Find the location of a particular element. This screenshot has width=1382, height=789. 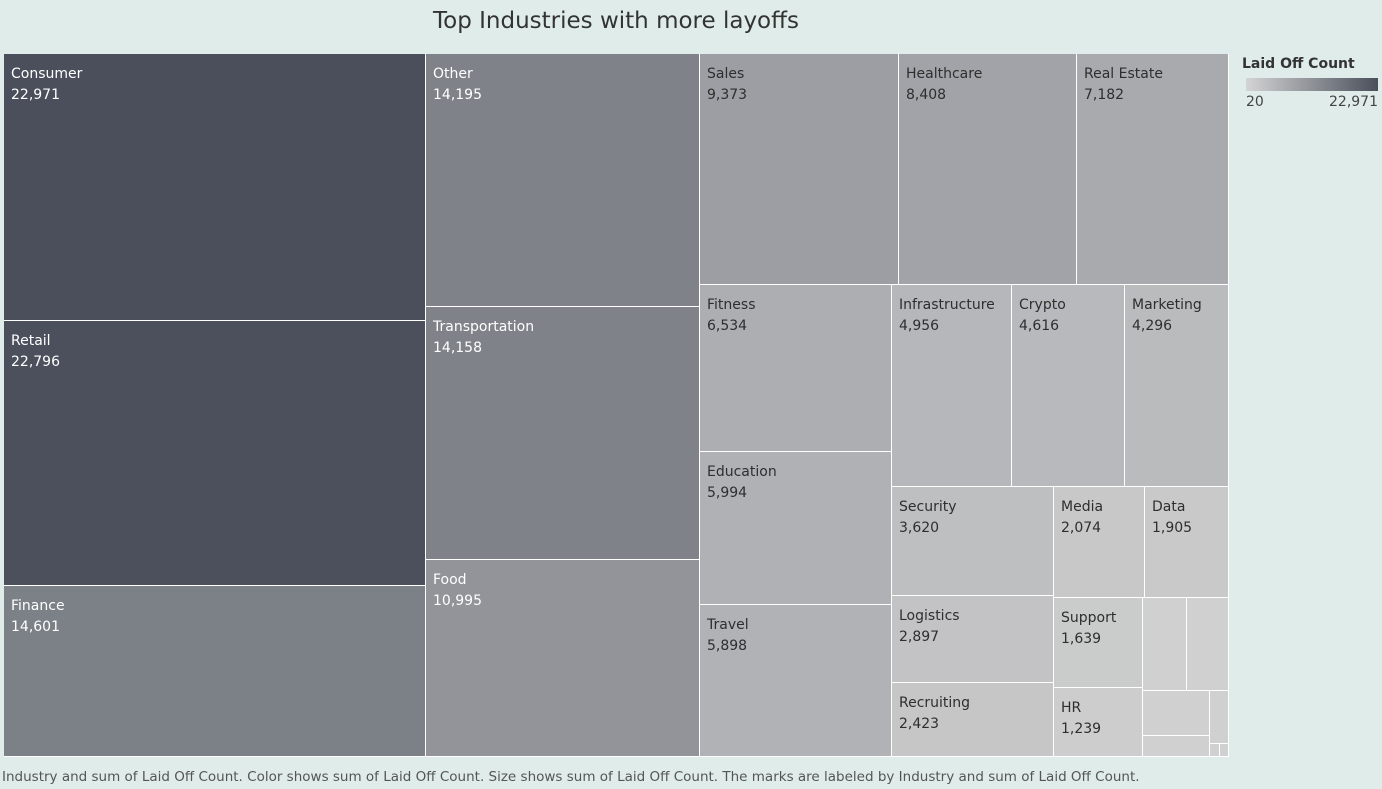

treemap-tile-marketing: Marketing 4,296 is located at coordinates (1177, 386).